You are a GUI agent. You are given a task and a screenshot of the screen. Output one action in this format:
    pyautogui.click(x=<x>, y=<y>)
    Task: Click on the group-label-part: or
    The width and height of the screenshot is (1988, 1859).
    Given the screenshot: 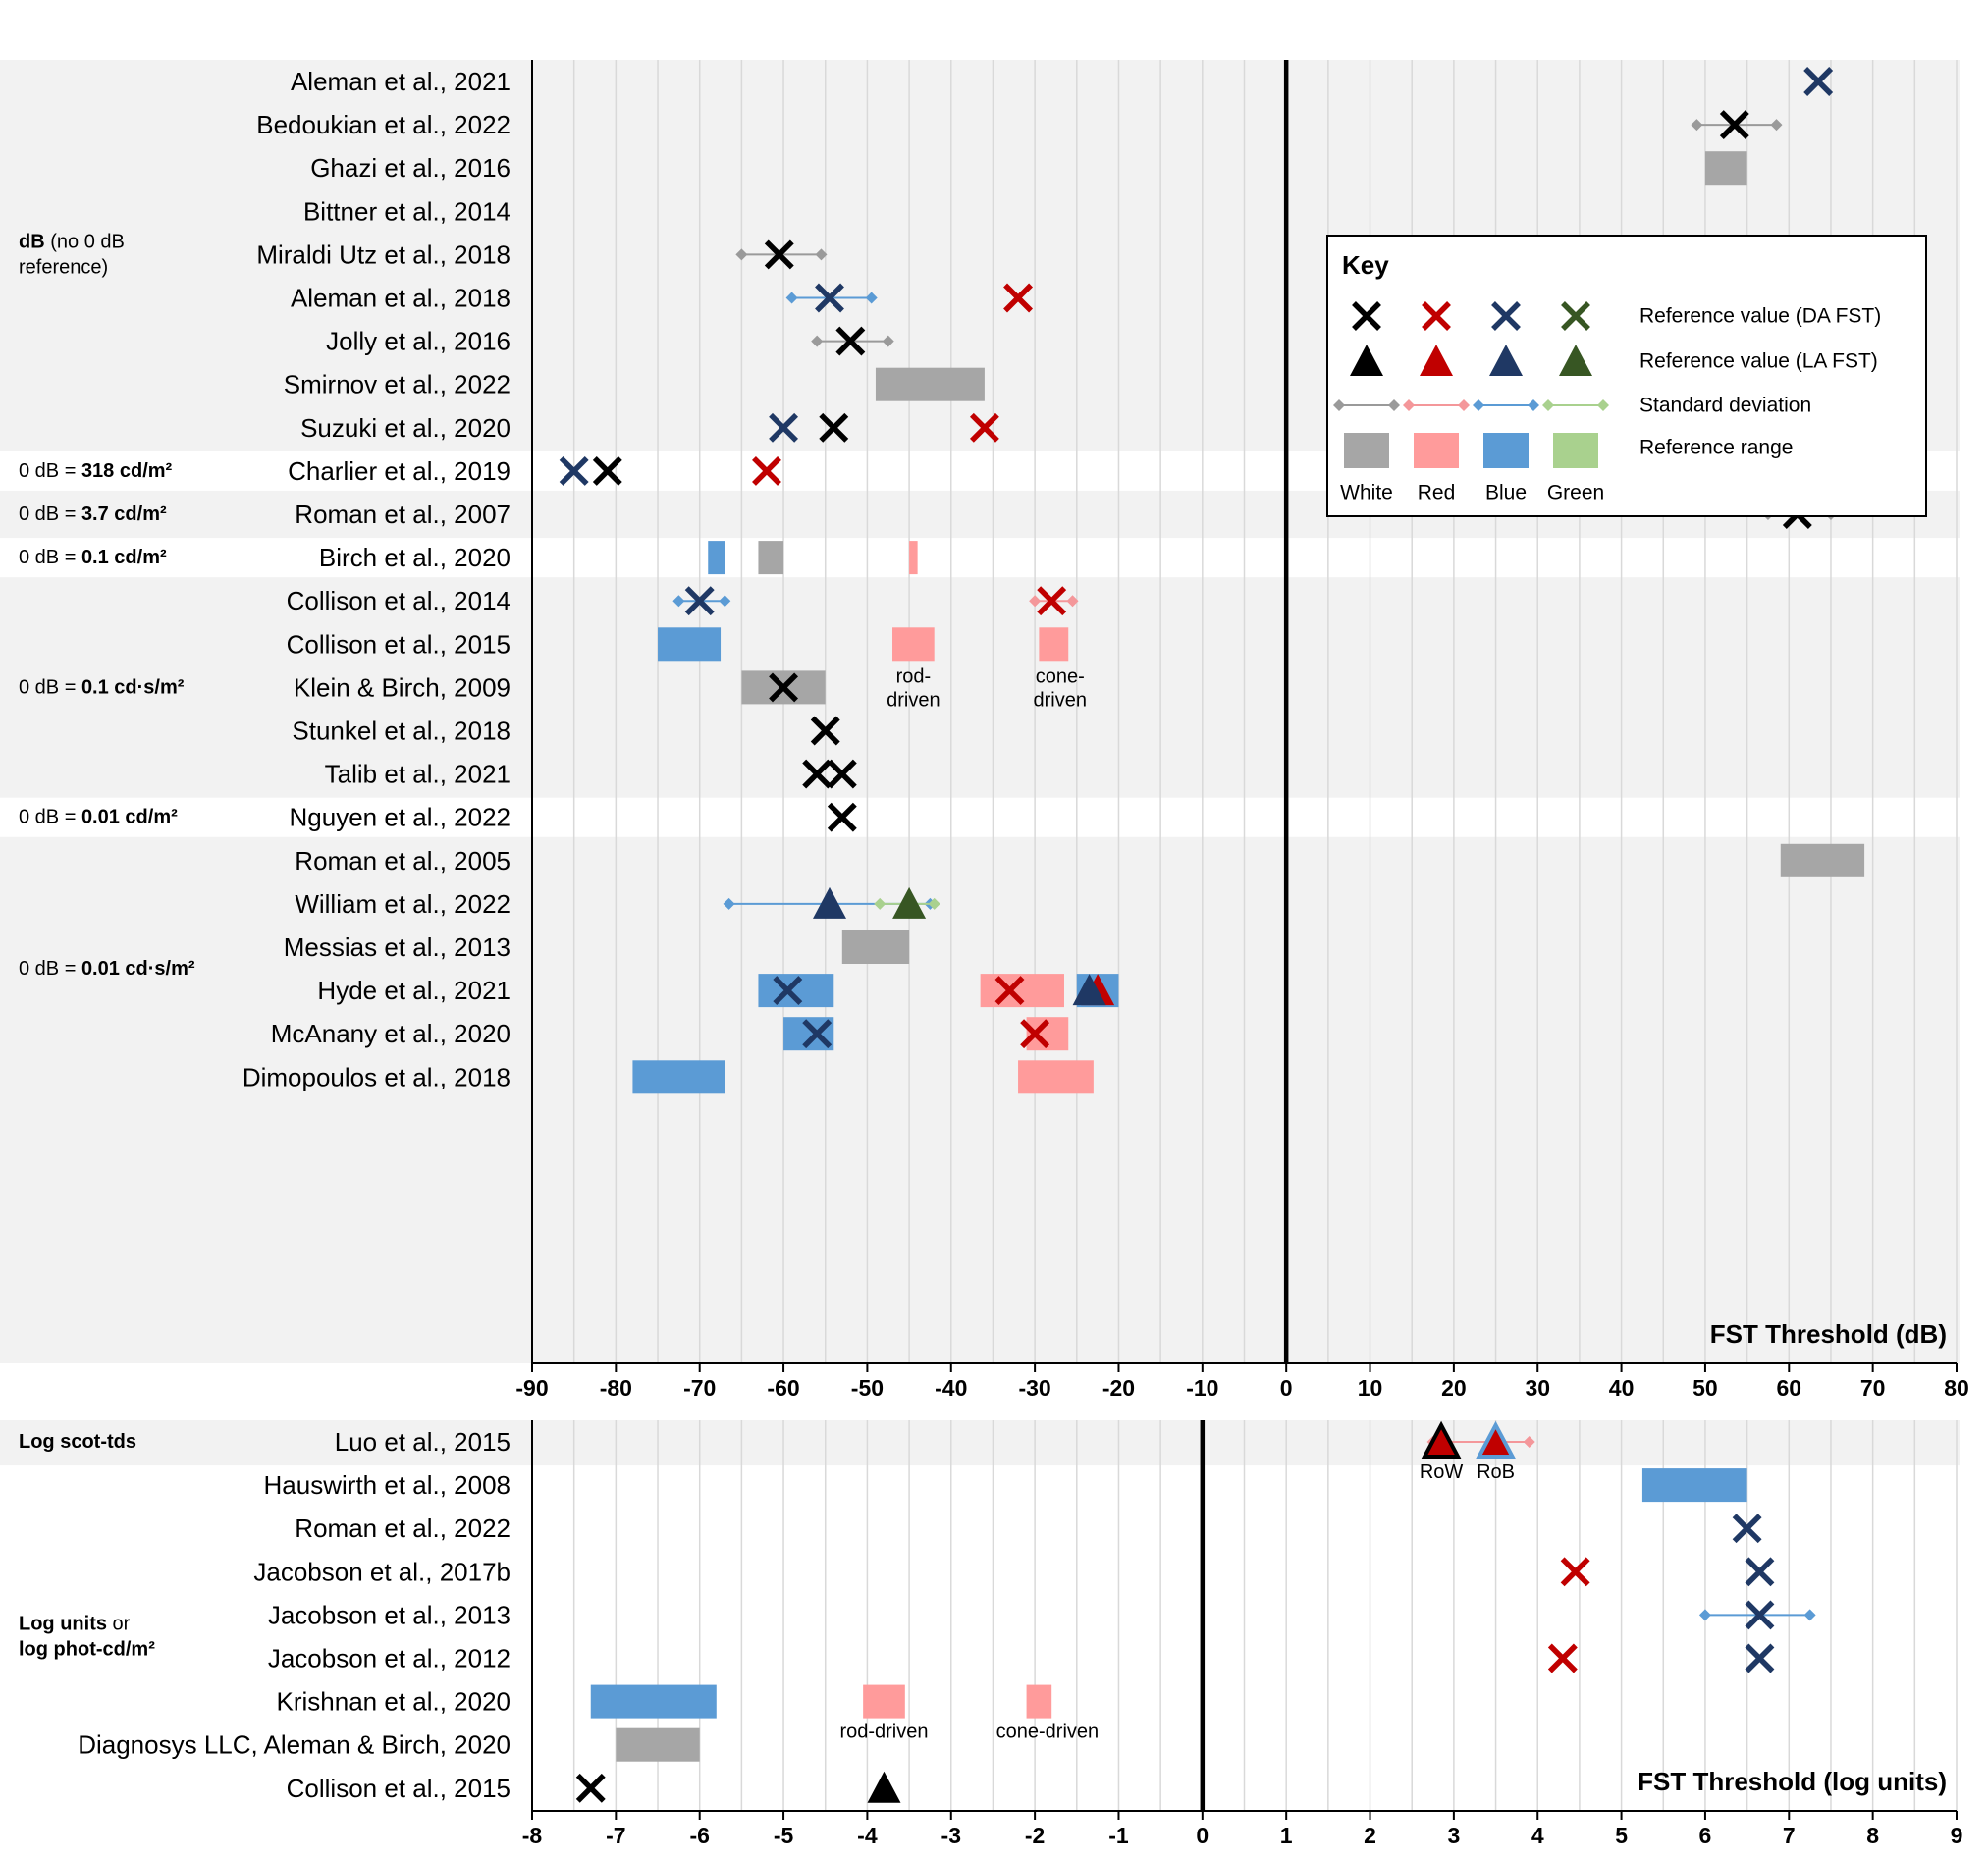 What is the action you would take?
    pyautogui.click(x=119, y=1623)
    